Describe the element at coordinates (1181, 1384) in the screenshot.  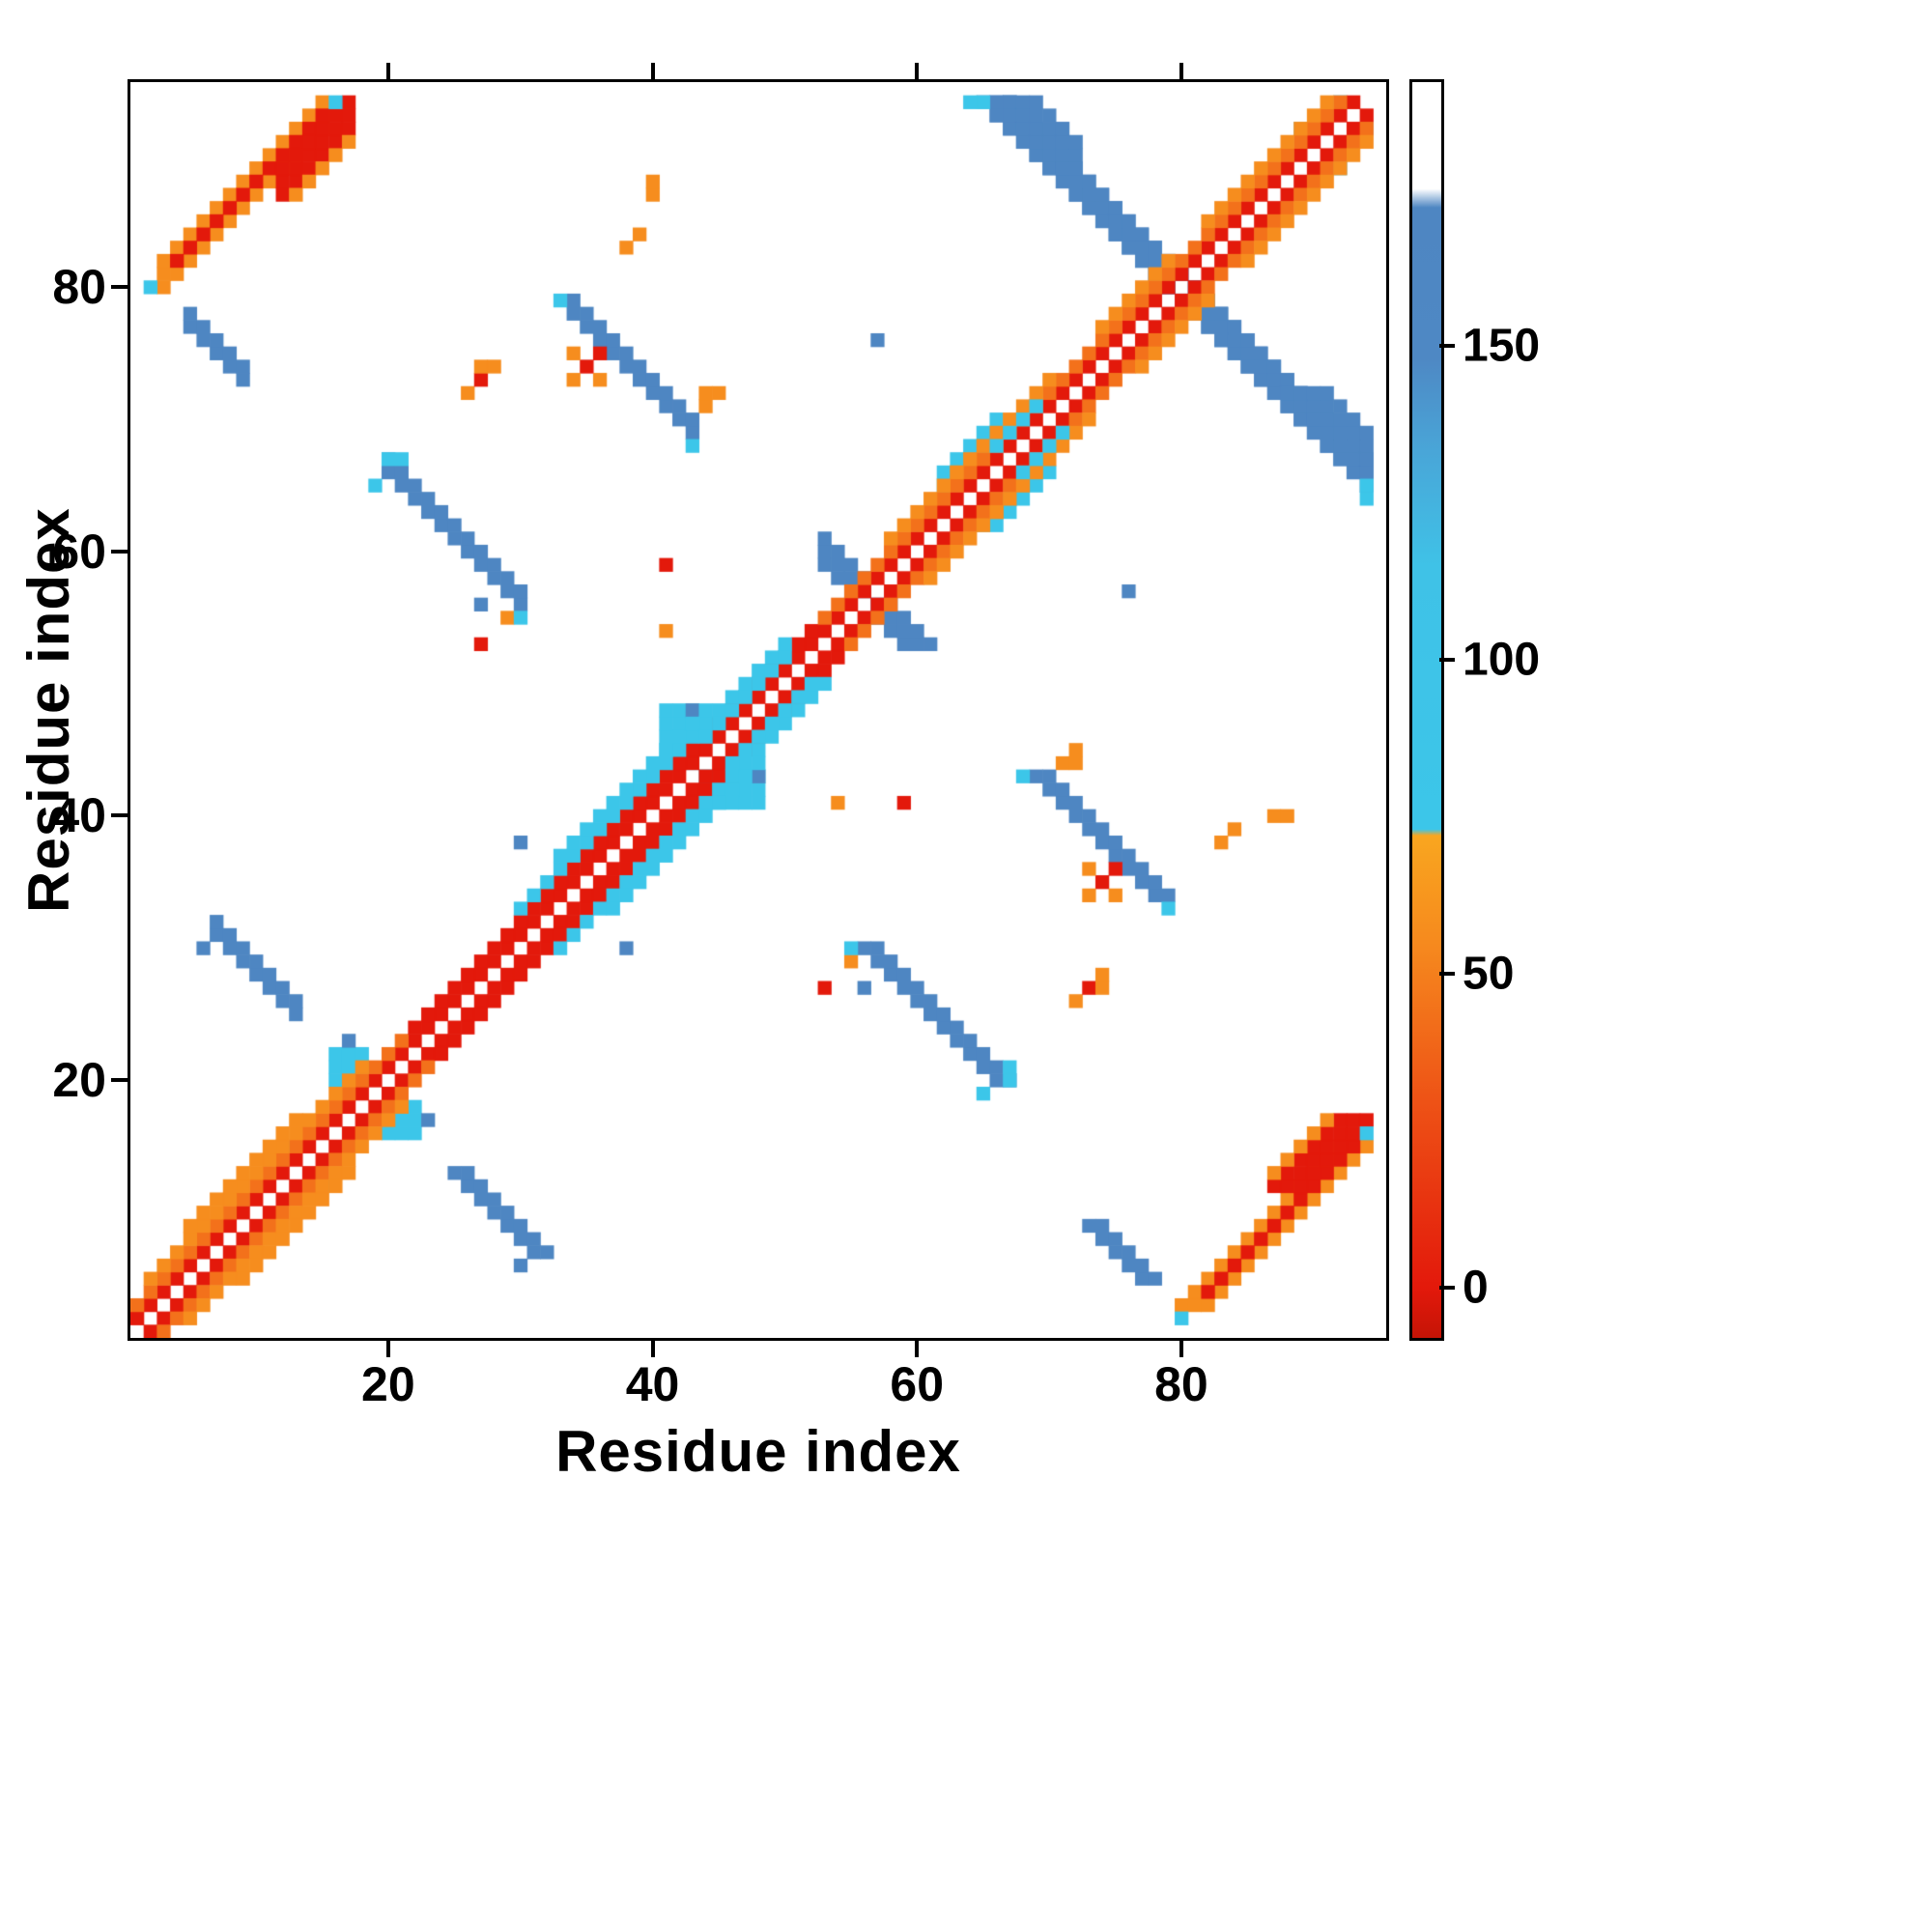
I see `x-tick-label: 80` at that location.